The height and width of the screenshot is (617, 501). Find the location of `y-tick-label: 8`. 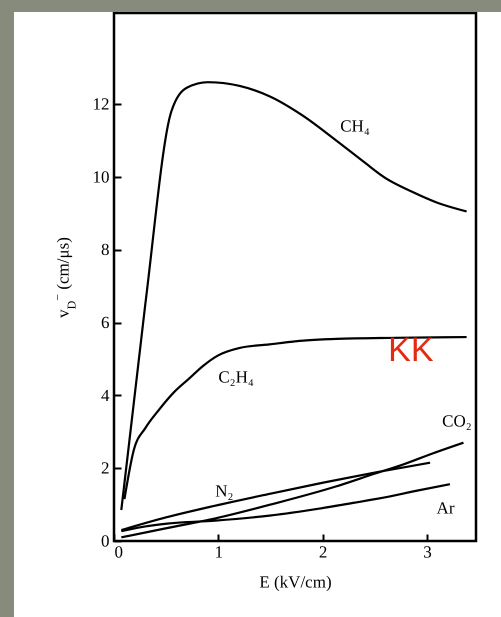

y-tick-label: 8 is located at coordinates (105, 250).